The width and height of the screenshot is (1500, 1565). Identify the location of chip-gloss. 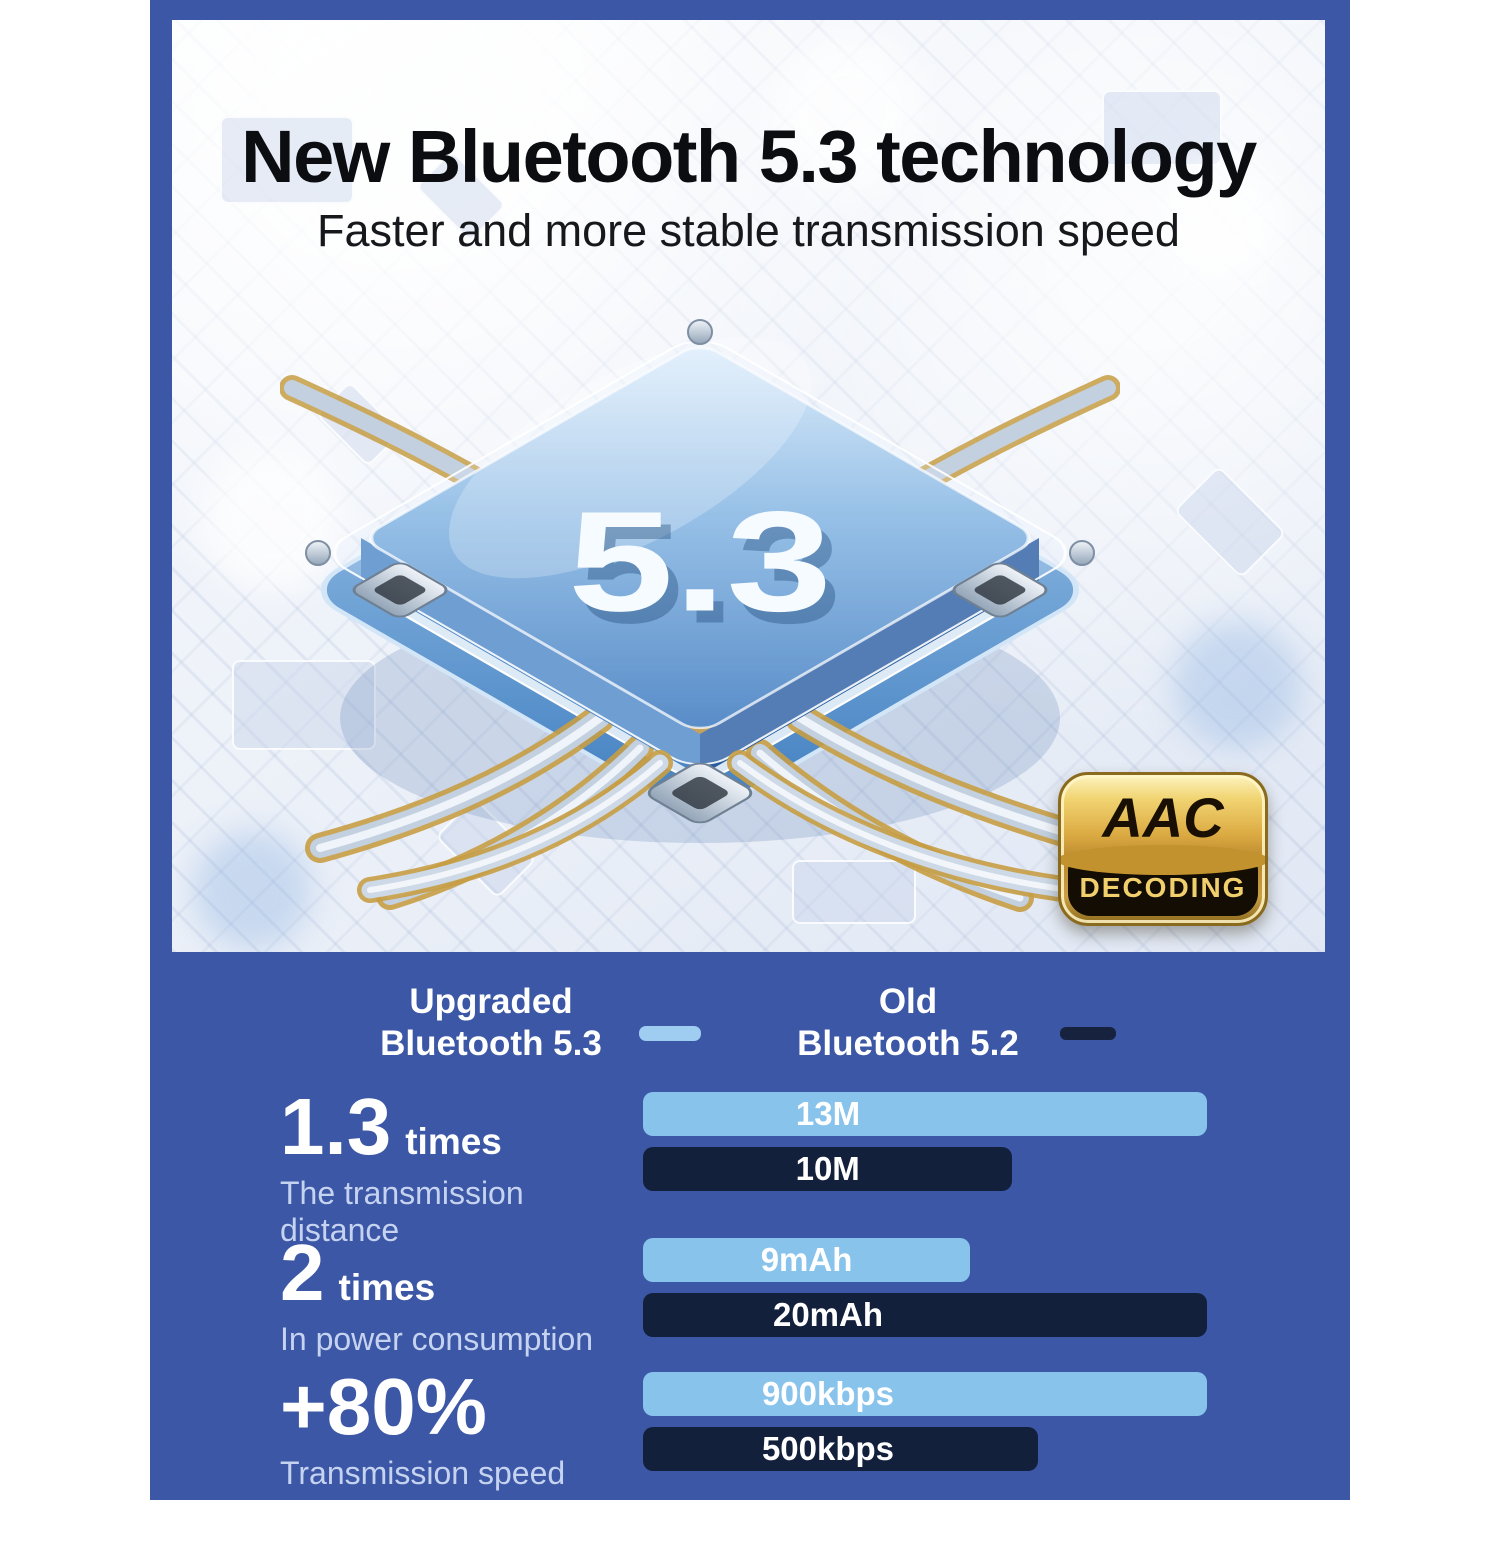
(630, 458).